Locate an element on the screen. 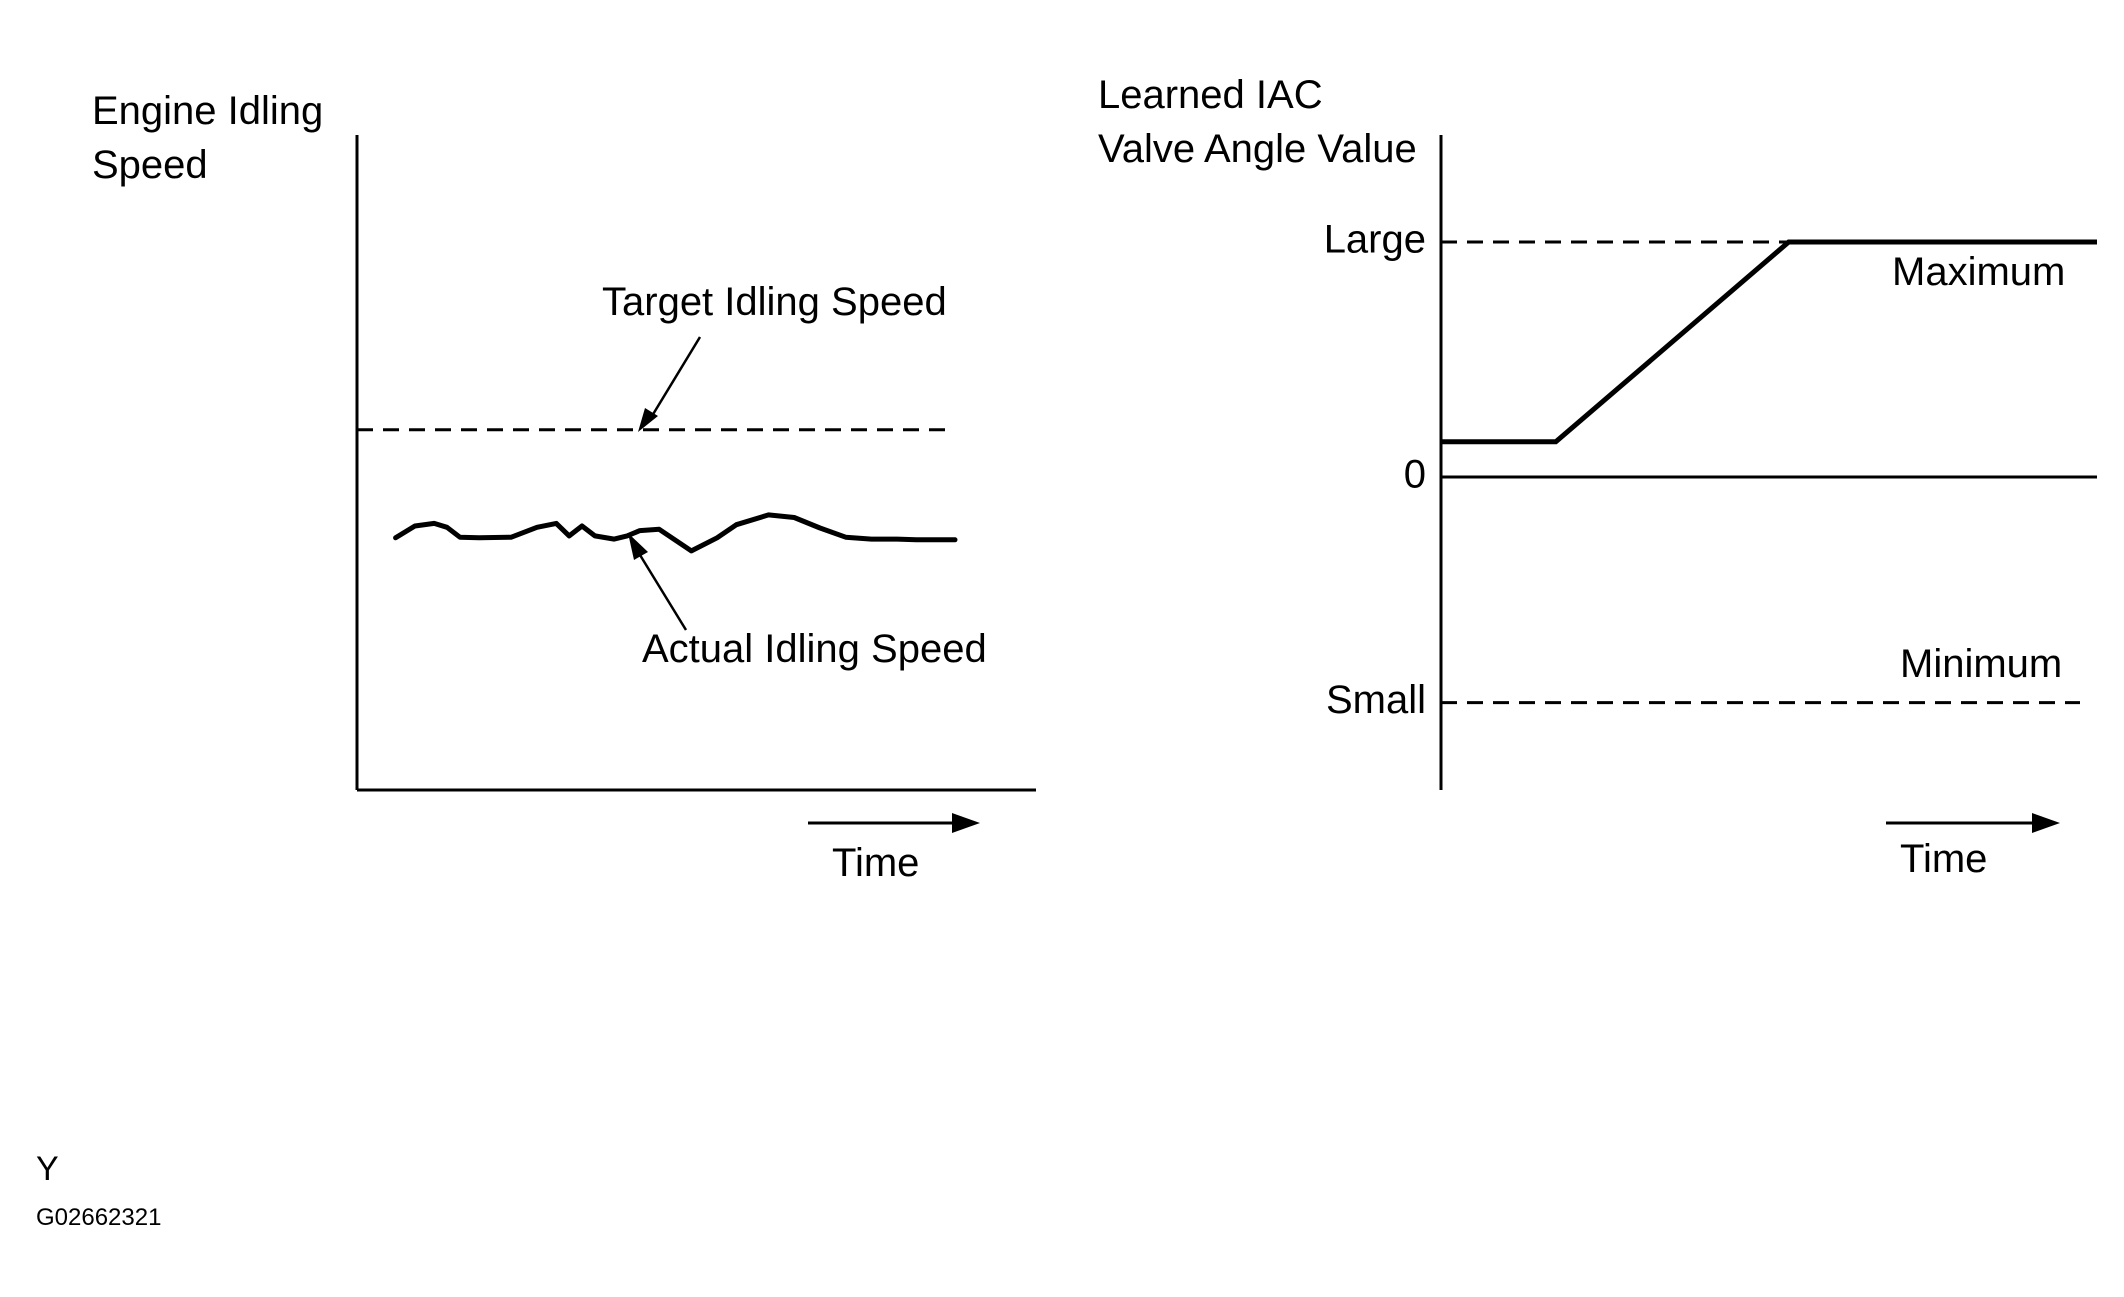 The width and height of the screenshot is (2124, 1297). maximum-label: Maximum is located at coordinates (1978, 272).